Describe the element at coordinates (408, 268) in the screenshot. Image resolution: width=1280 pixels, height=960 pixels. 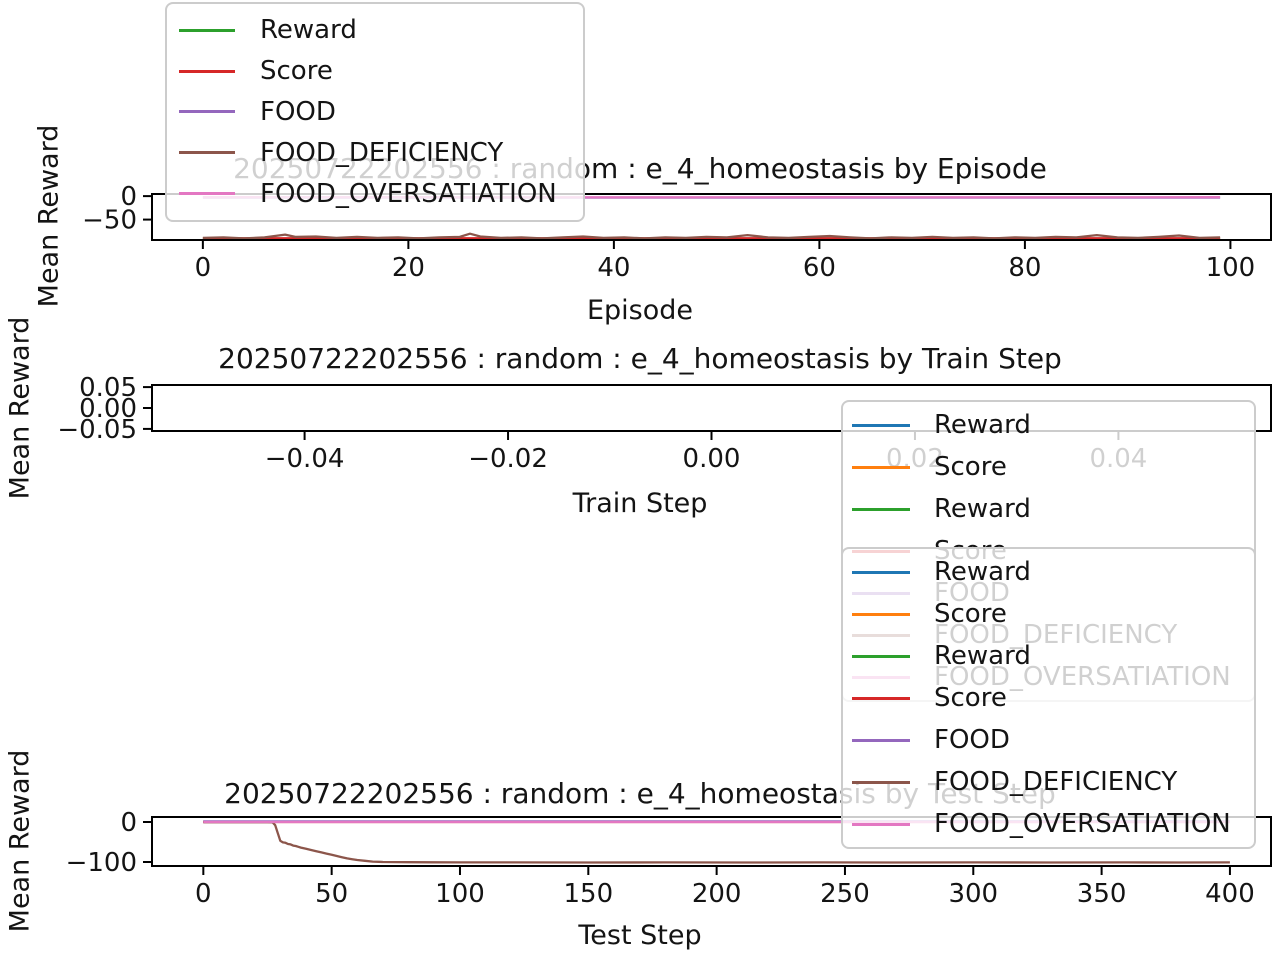
I see `x-tick-label: 20` at that location.